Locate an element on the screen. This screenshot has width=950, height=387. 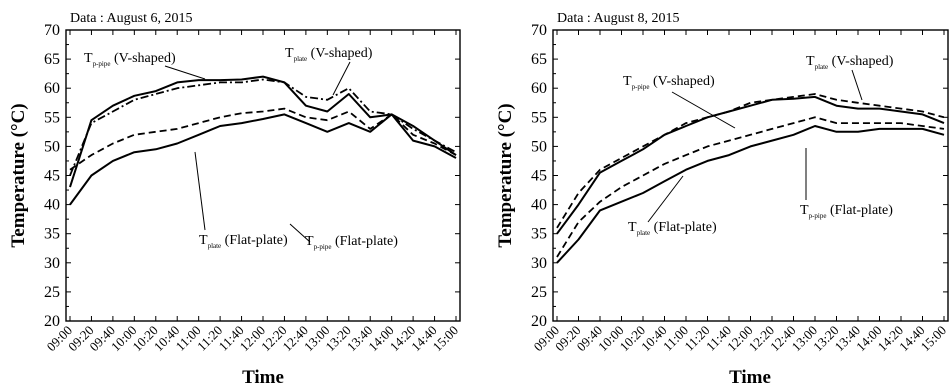
chart-caption: Data : August 6, 2015 is located at coordinates (131, 18).